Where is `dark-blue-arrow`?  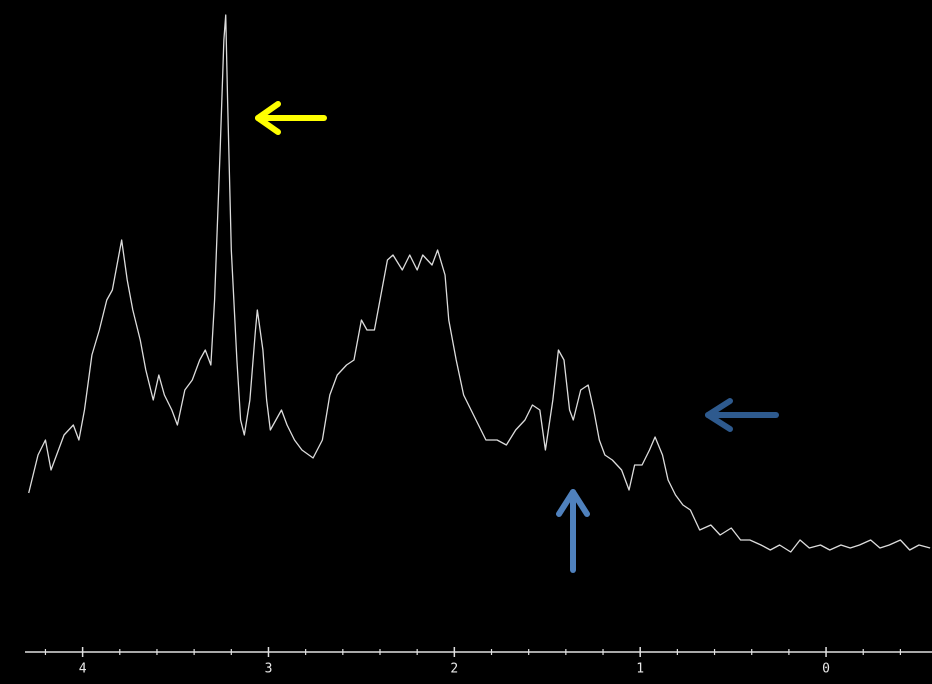 dark-blue-arrow is located at coordinates (742, 415).